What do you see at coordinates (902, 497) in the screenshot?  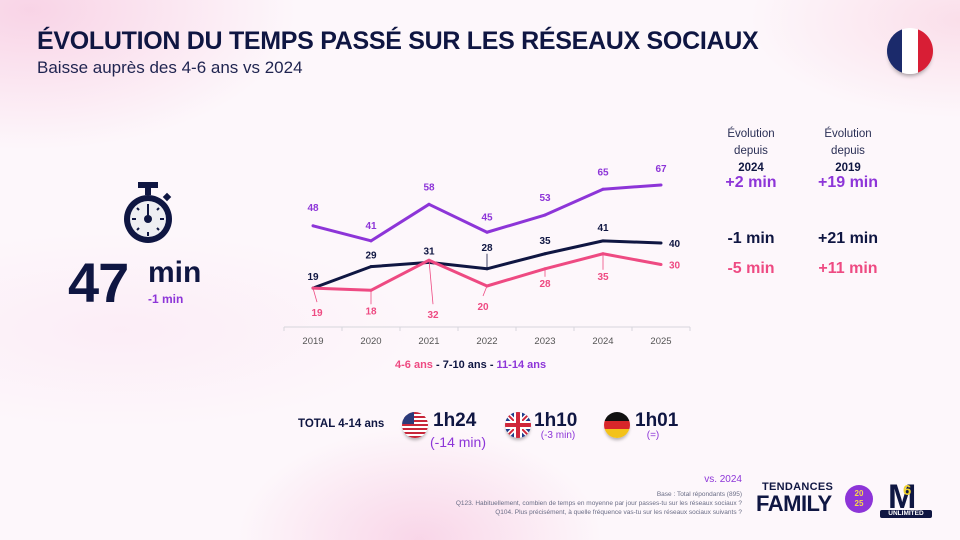 I see `logo-m: M` at bounding box center [902, 497].